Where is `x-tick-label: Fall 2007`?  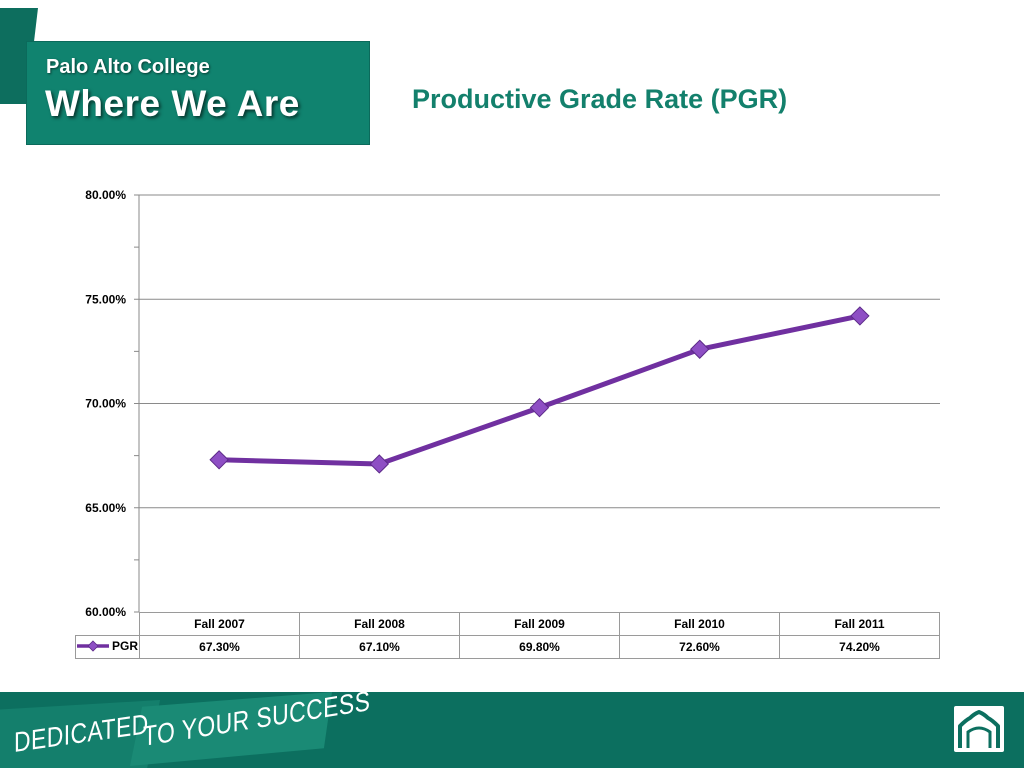 x-tick-label: Fall 2007 is located at coordinates (219, 624).